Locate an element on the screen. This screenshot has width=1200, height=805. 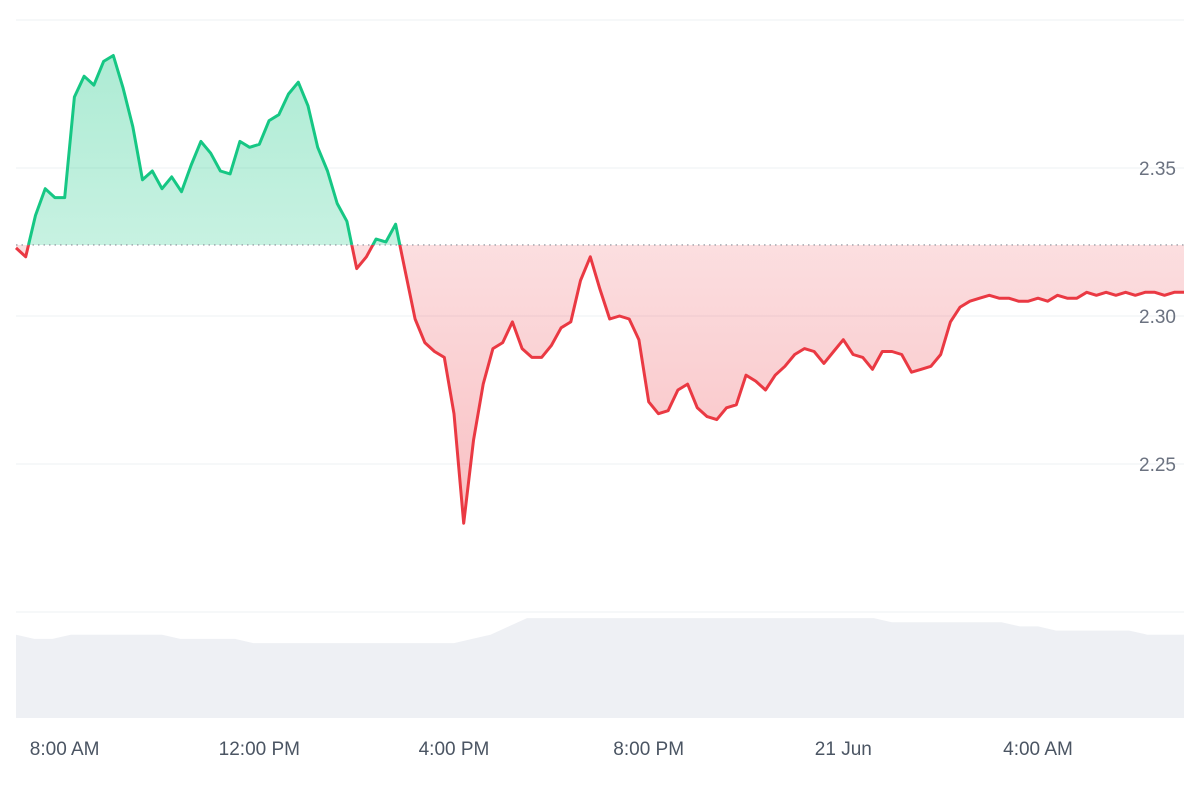
y-axis: 2.35 2.30 2.25 is located at coordinates (1157, 317).